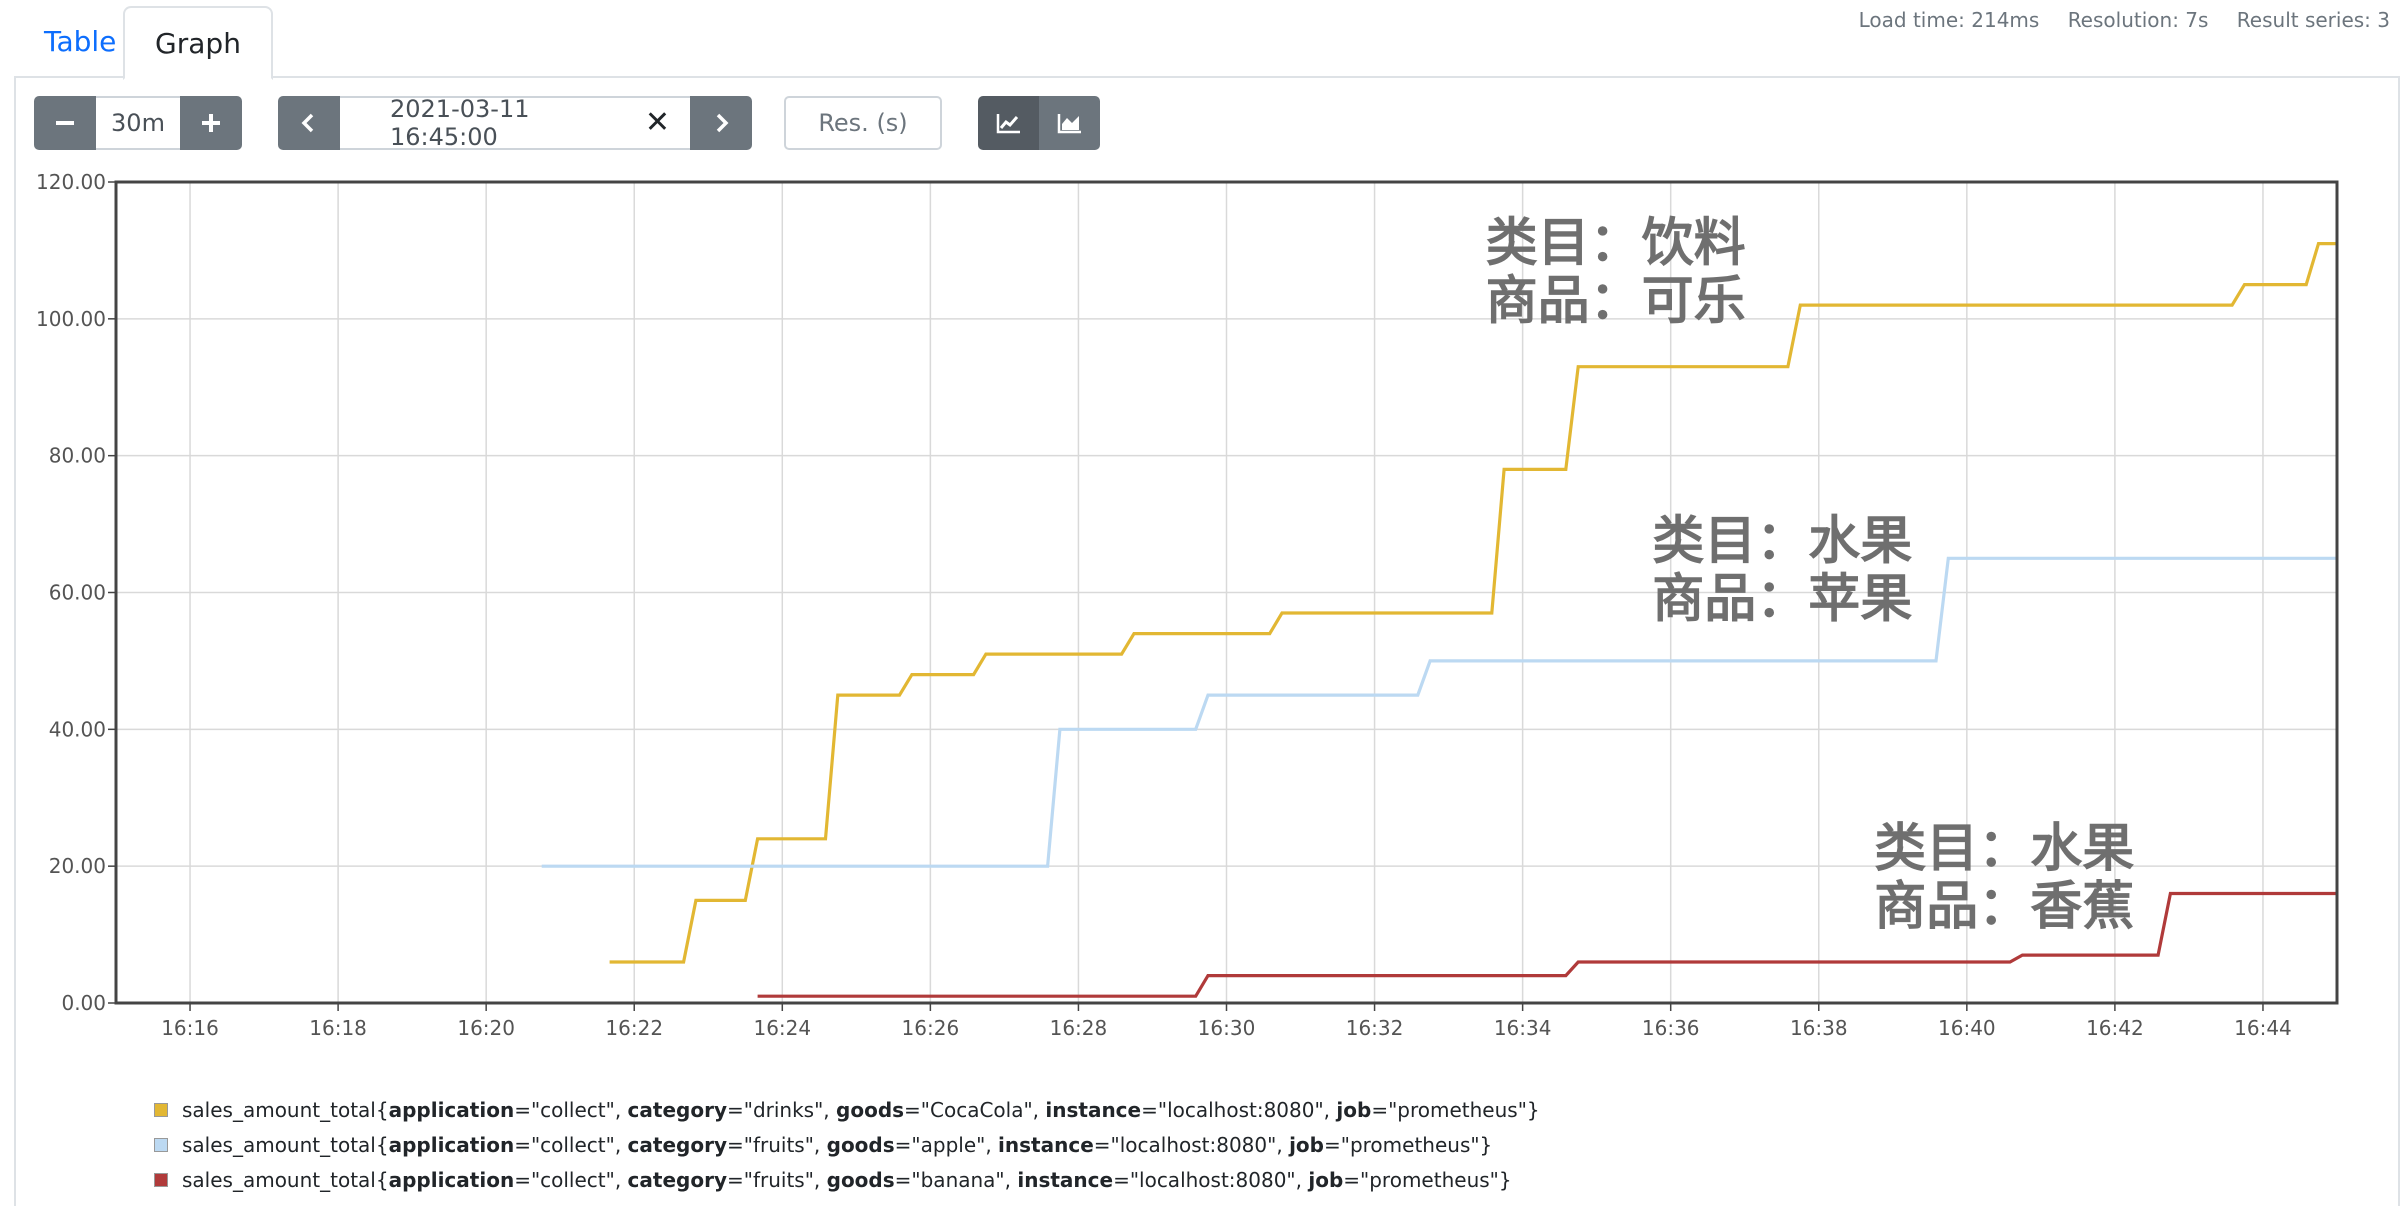  What do you see at coordinates (1616, 244) in the screenshot?
I see `annotation-line1: 类目：饮料` at bounding box center [1616, 244].